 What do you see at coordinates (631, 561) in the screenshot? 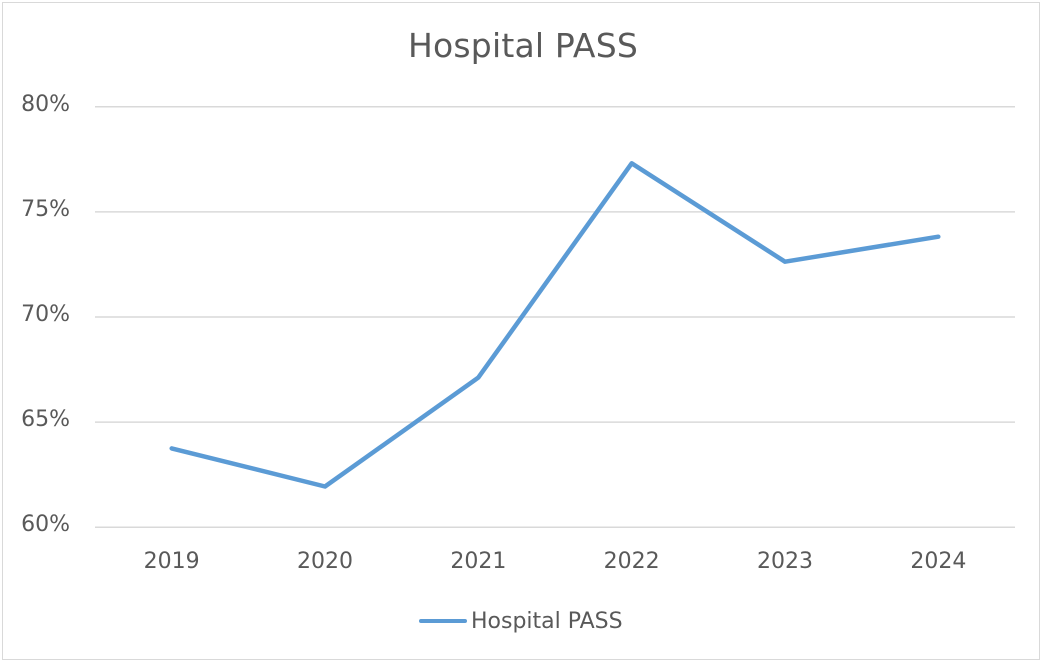
I see `x-tick-label: 2022` at bounding box center [631, 561].